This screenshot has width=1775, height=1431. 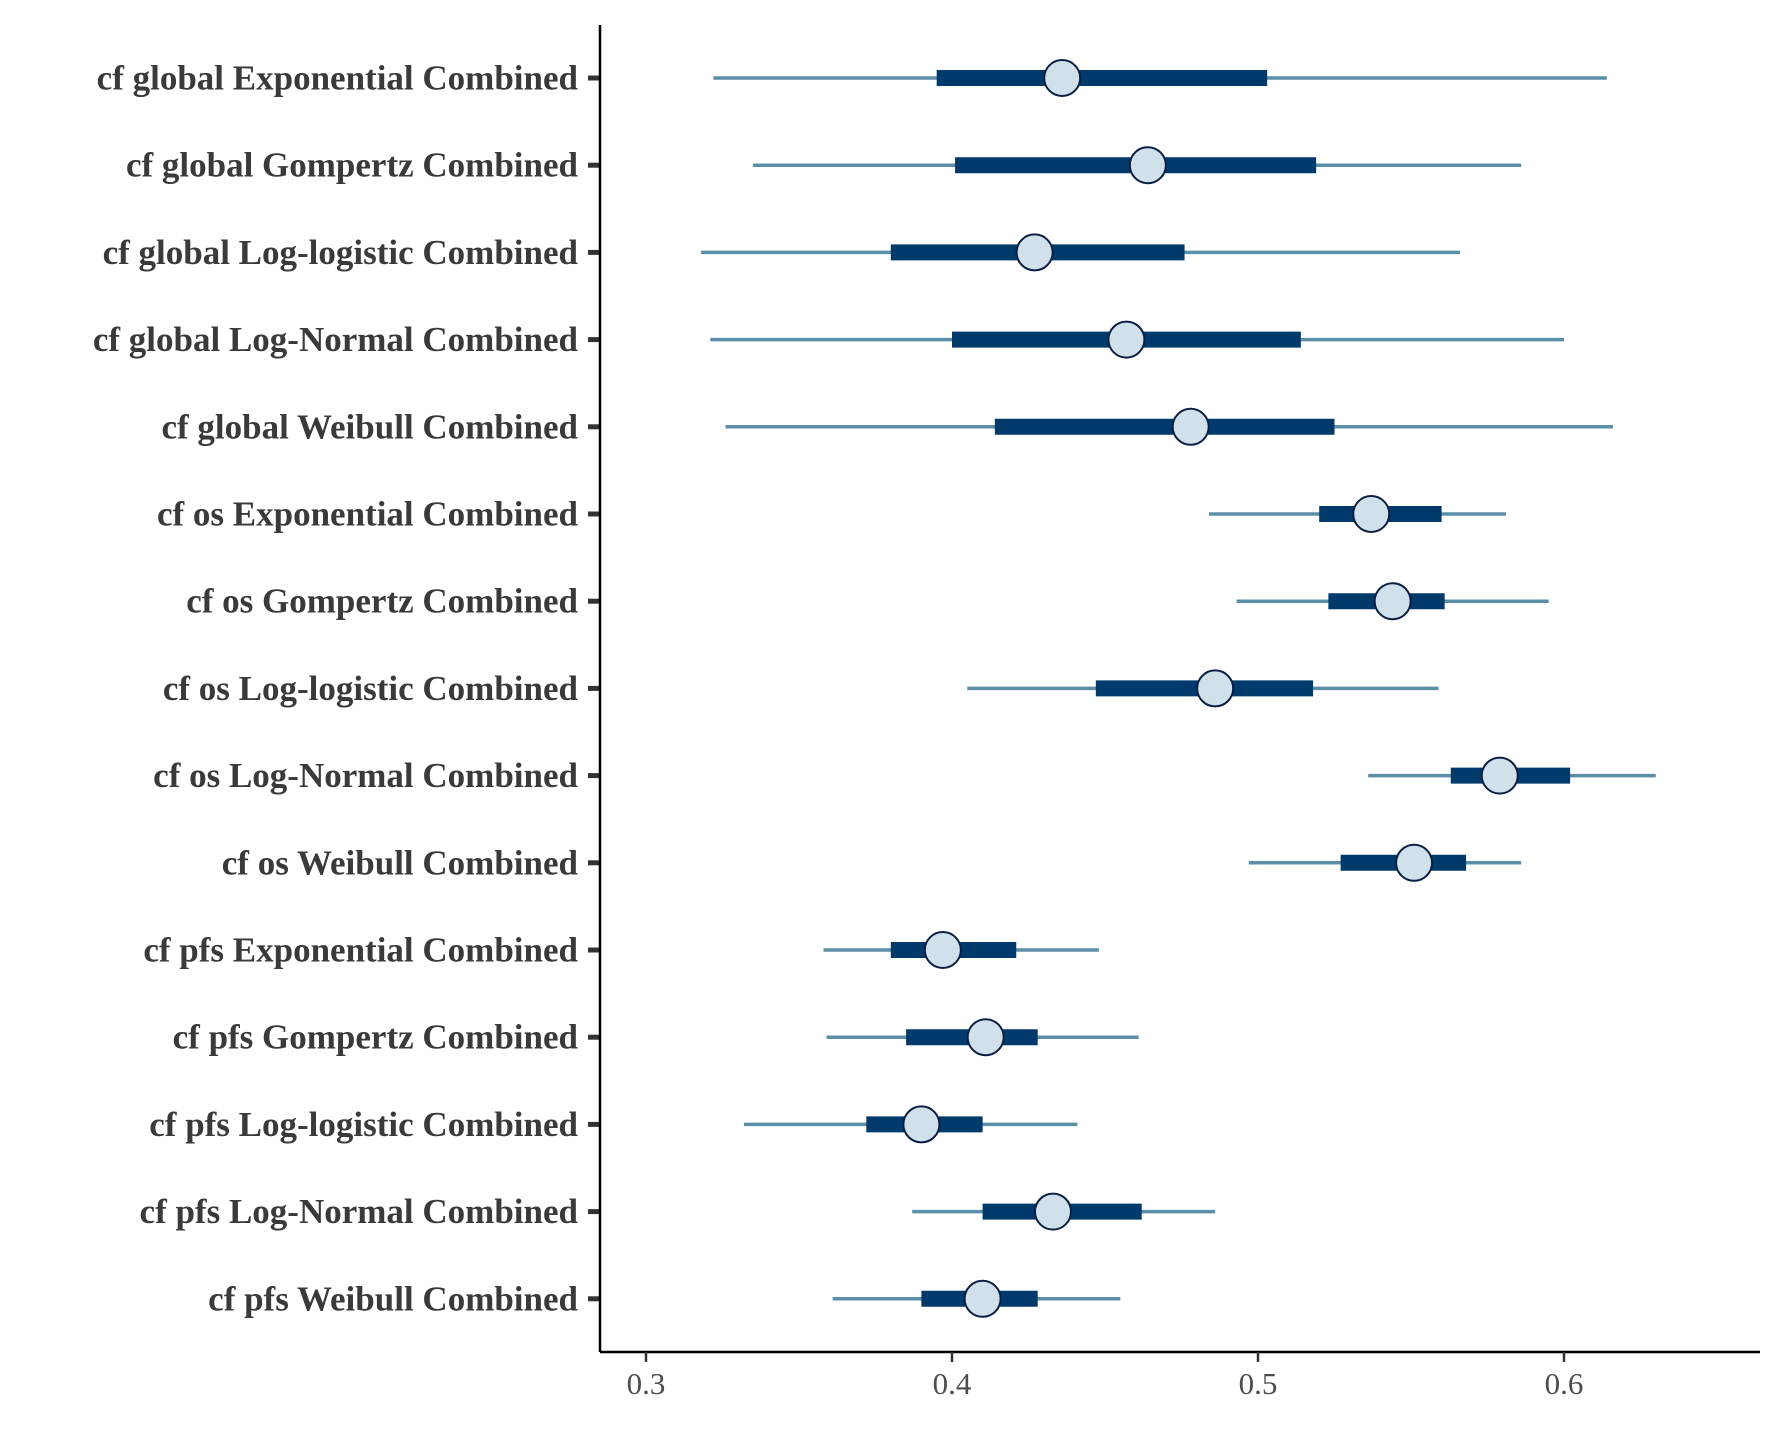 What do you see at coordinates (363, 1124) in the screenshot?
I see `y-tick-label: cf pfs Log-logistic Combined` at bounding box center [363, 1124].